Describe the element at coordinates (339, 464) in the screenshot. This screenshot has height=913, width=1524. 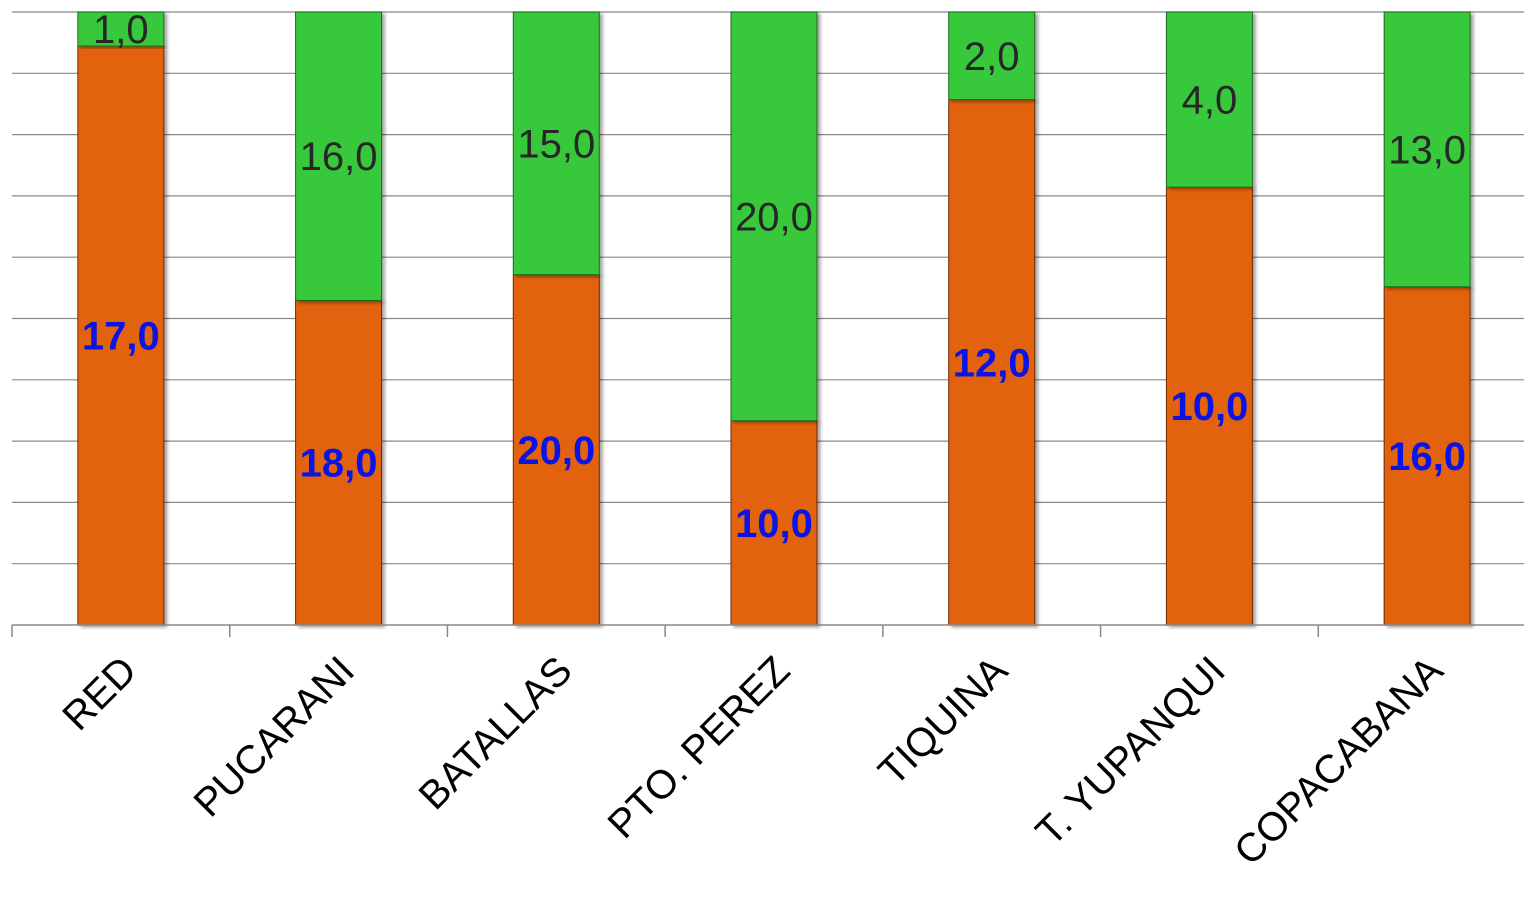
I see `data-label-bottom: 18,0` at that location.